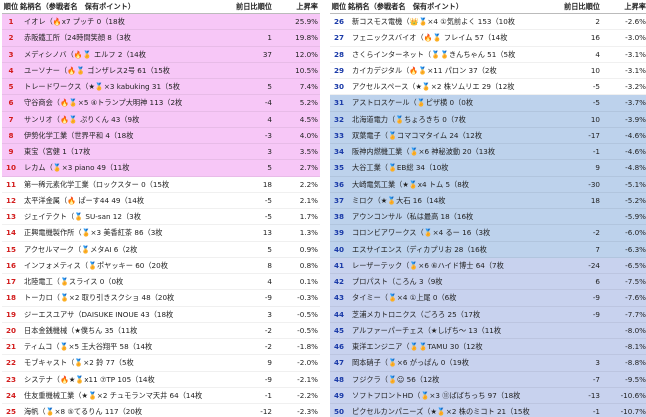 This screenshot has height=417, width=646. Describe the element at coordinates (161, 135) in the screenshot. I see `table-row: 8 伊勢化学工業（世界平和 4（18枚 -3 4.0%` at that location.